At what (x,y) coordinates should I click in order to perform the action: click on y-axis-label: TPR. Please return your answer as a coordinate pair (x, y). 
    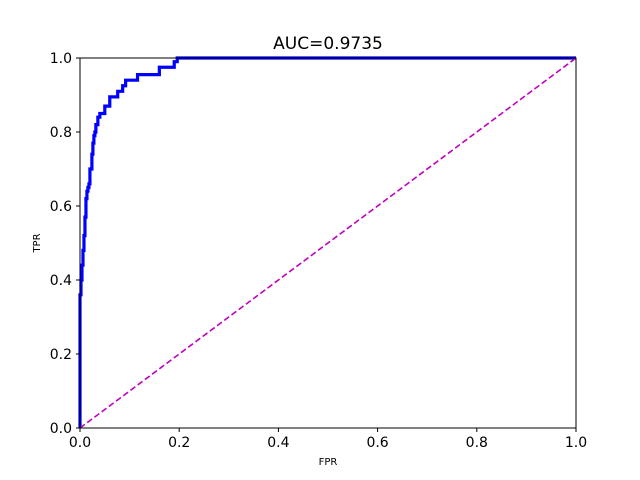
    Looking at the image, I should click on (37, 243).